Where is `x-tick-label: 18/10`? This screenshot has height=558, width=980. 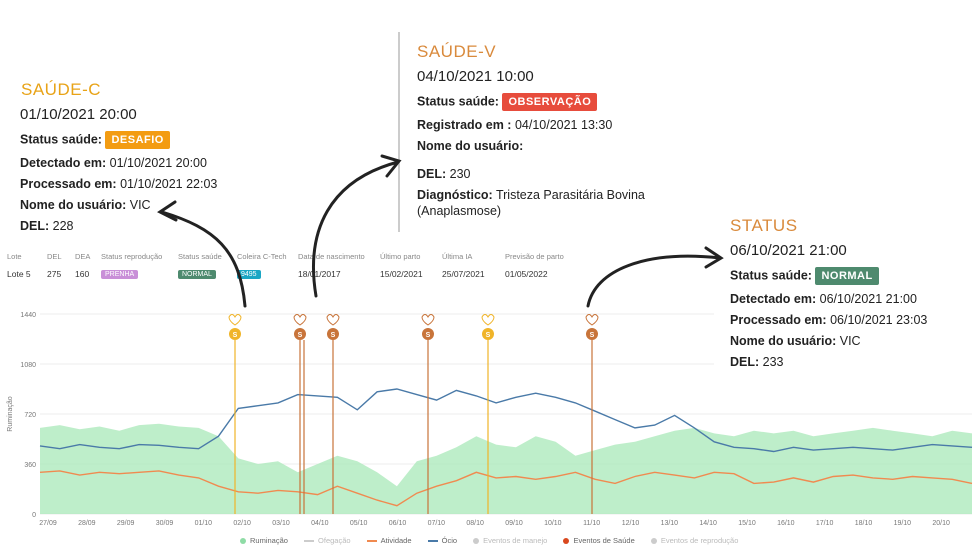 x-tick-label: 18/10 is located at coordinates (864, 523).